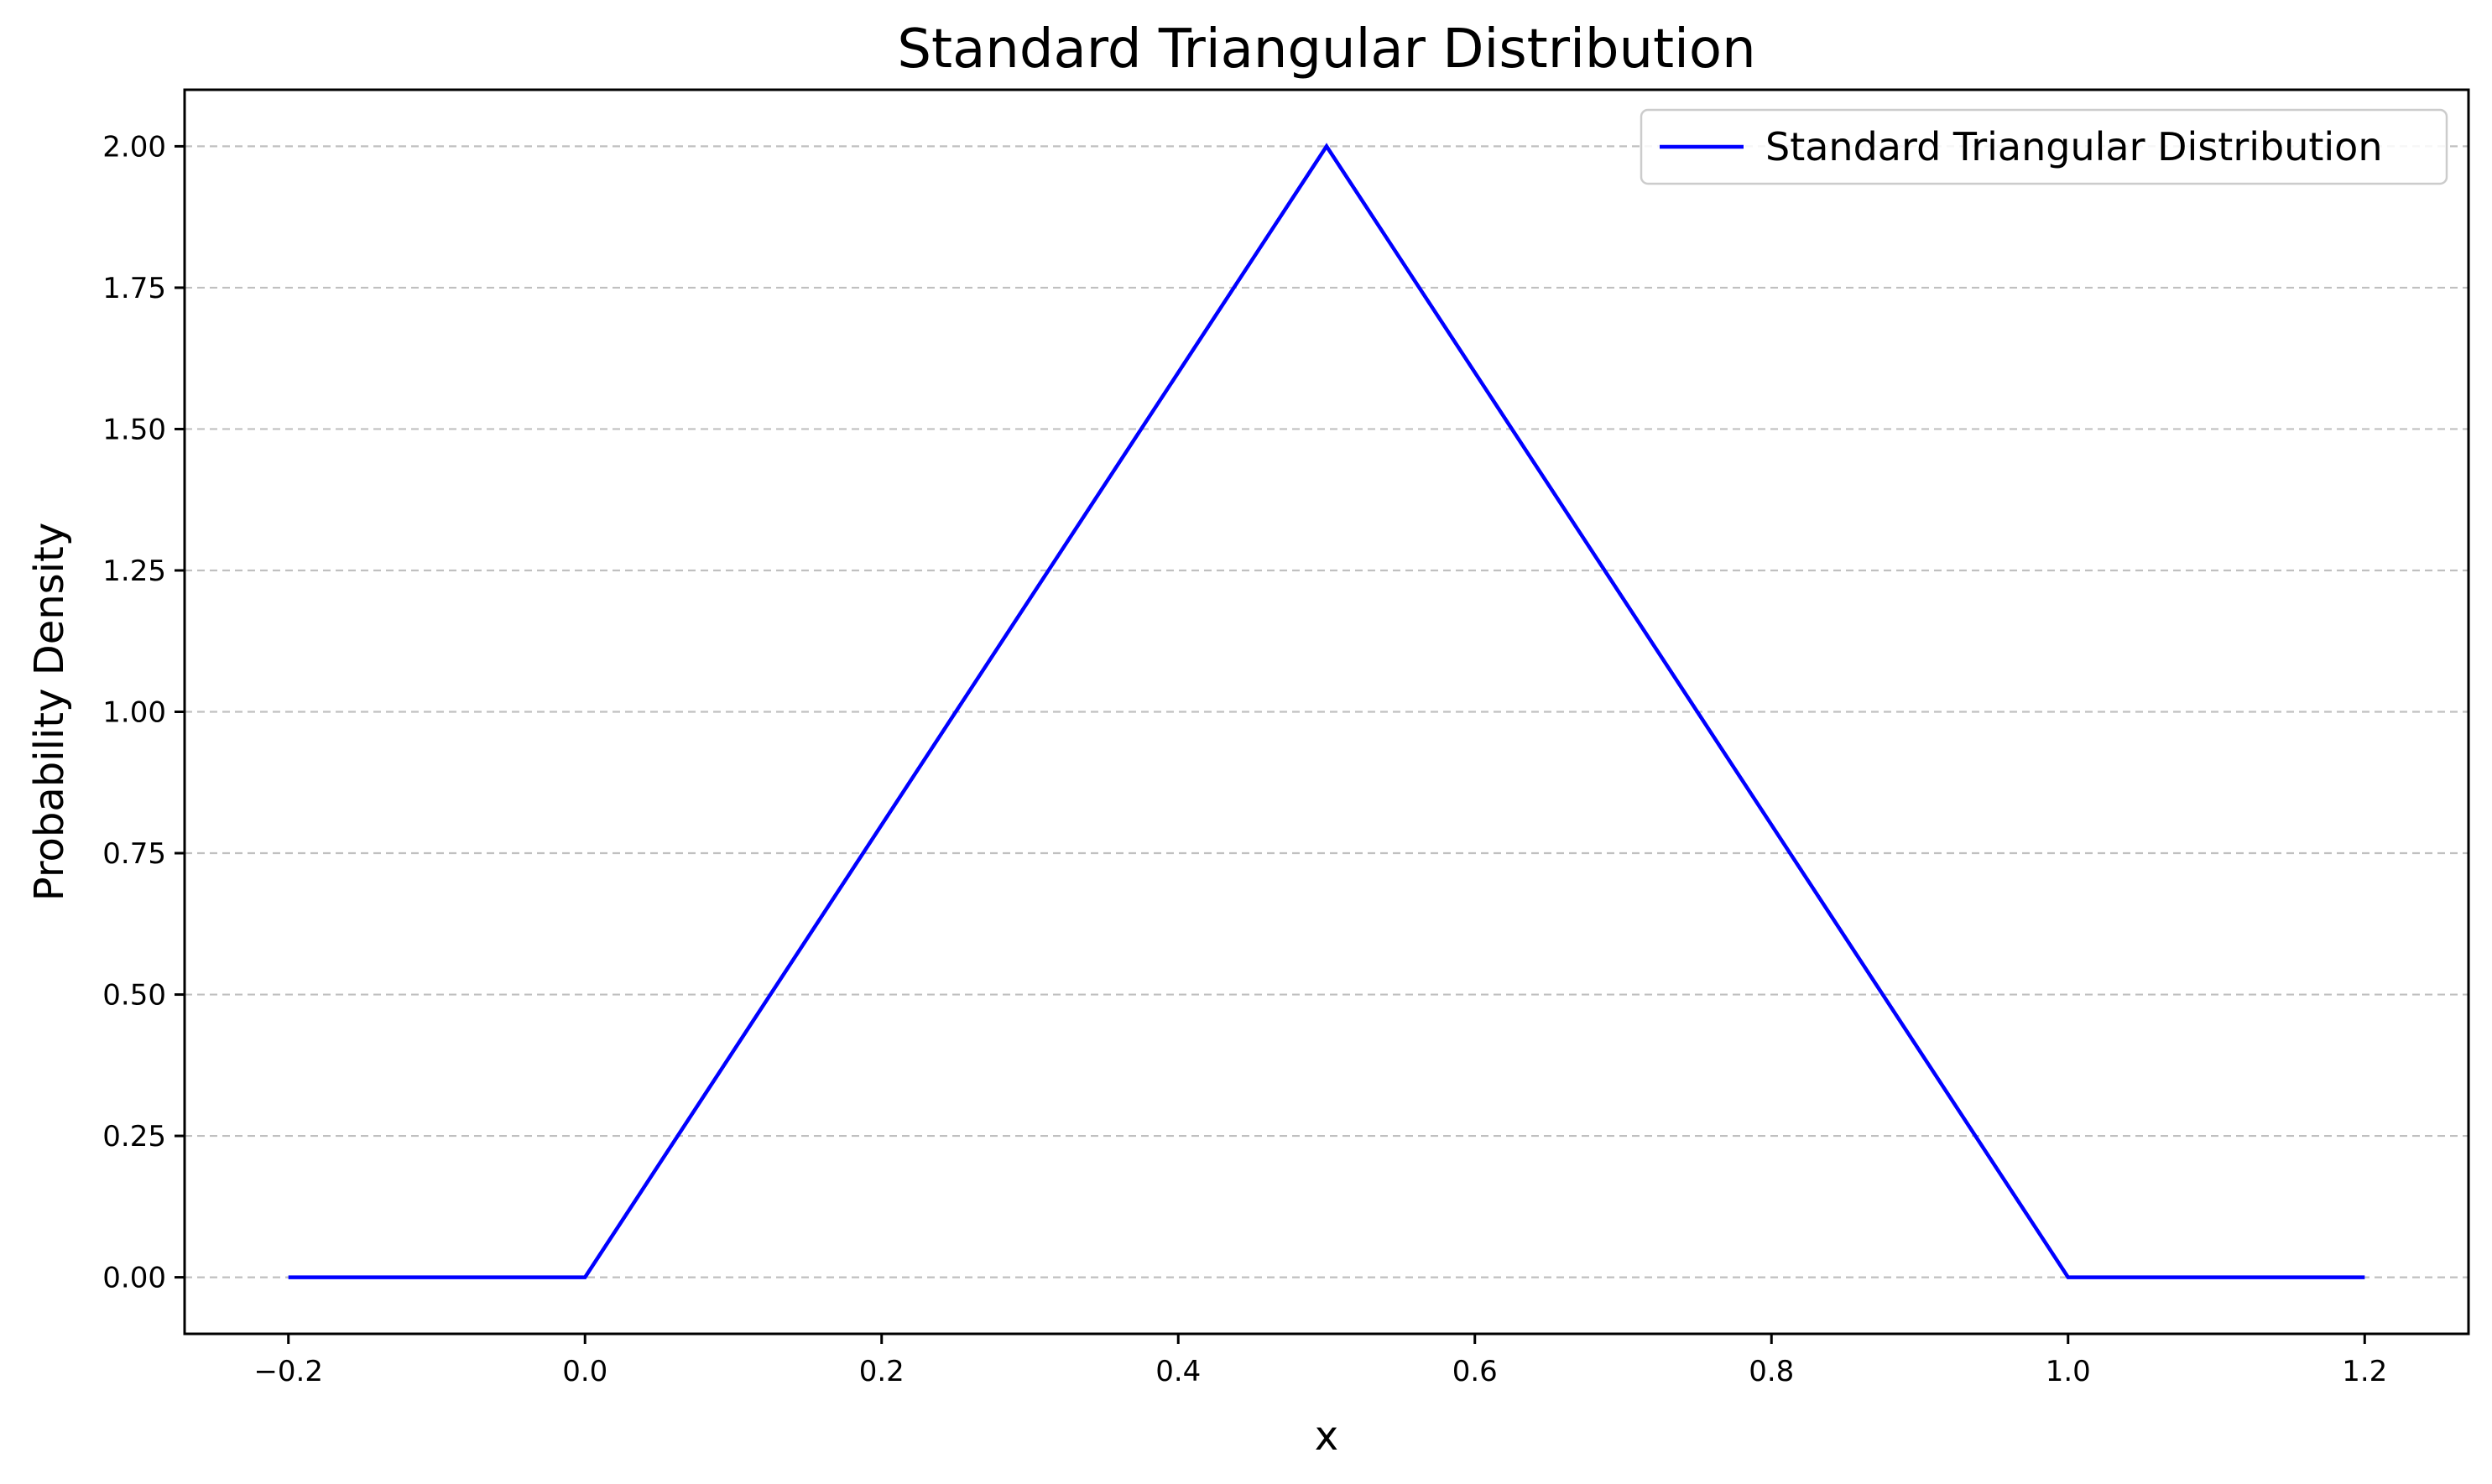 Image resolution: width=2492 pixels, height=1484 pixels. Describe the element at coordinates (2069, 1371) in the screenshot. I see `x-tick-label: 1.0` at that location.